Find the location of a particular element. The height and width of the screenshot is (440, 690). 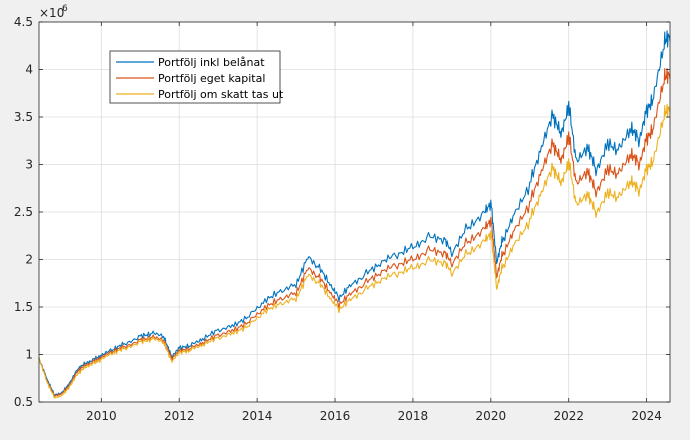

y-exponent-power: 6 is located at coordinates (65, 9).